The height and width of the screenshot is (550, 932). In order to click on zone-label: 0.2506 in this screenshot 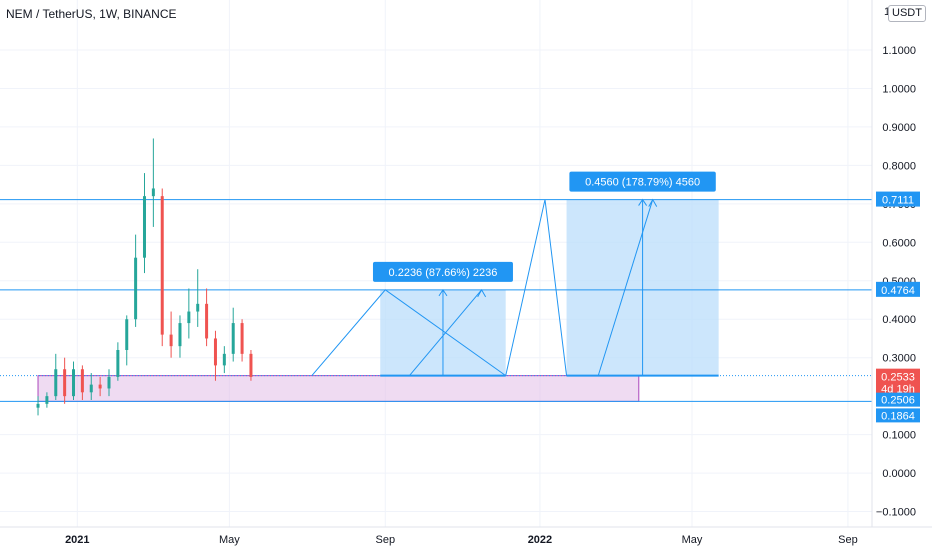, I will do `click(898, 401)`.